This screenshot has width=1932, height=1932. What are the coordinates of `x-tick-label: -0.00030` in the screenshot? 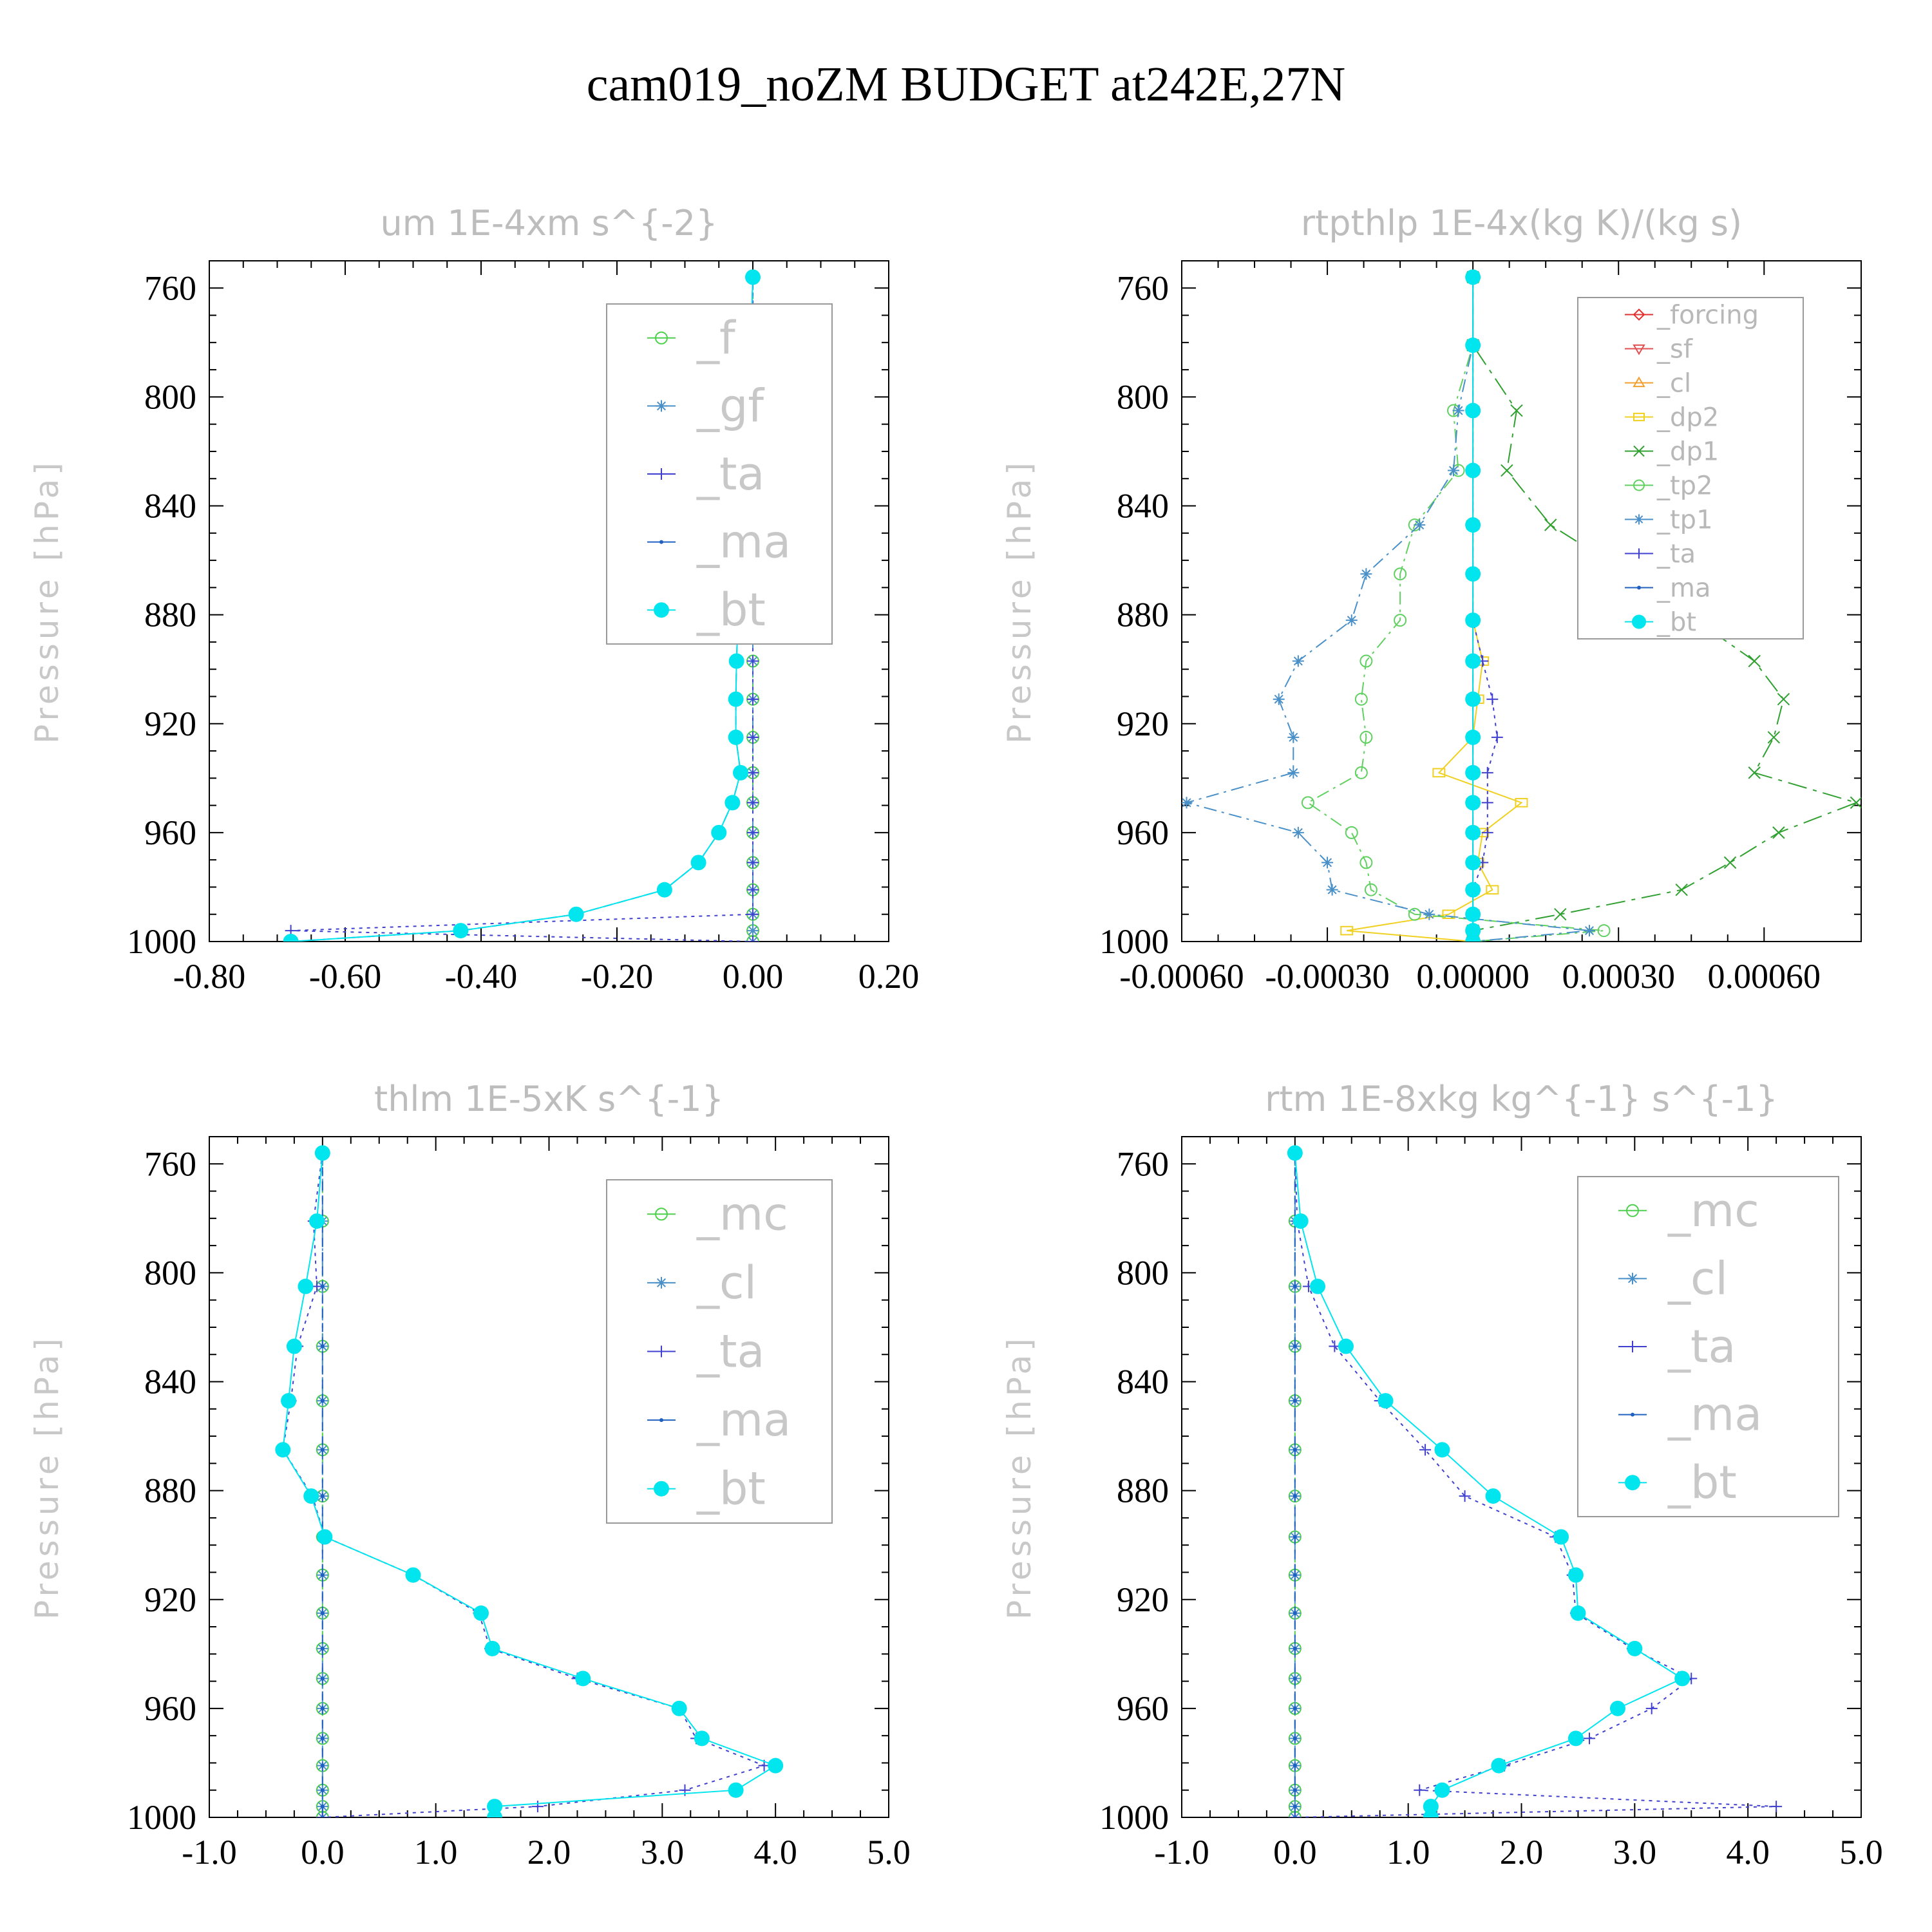 It's located at (1327, 976).